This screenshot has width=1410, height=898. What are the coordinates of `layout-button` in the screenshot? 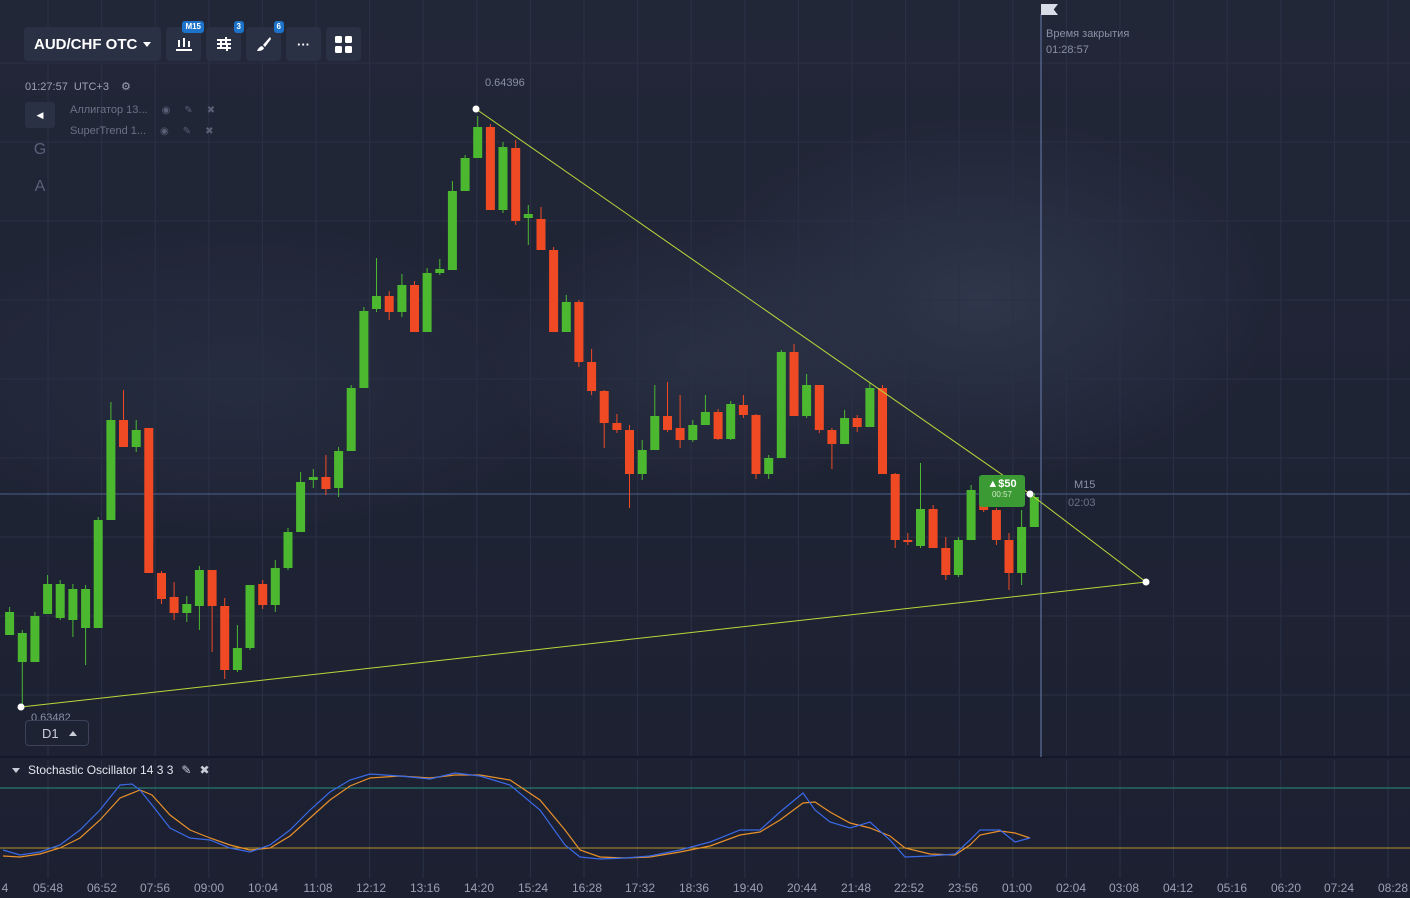 It's located at (343, 44).